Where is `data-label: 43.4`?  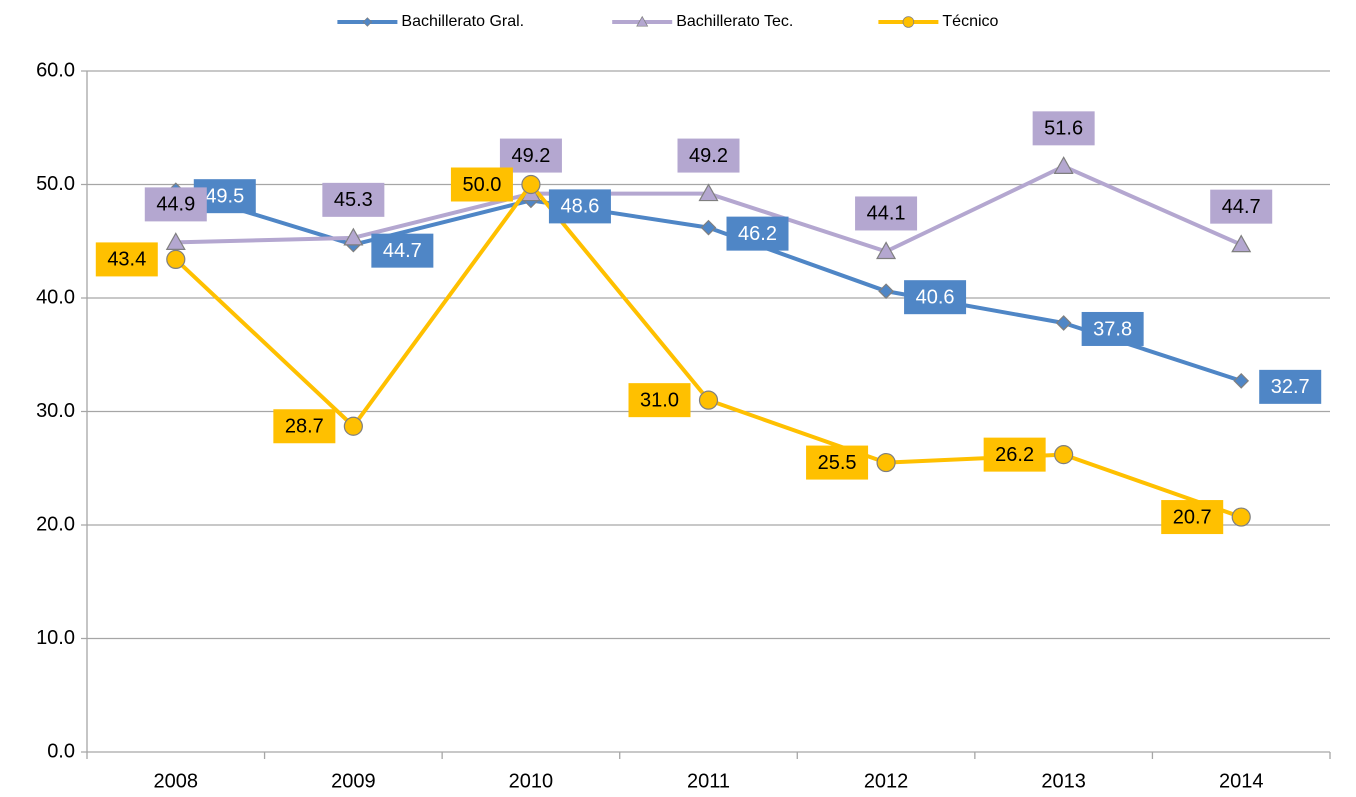
data-label: 43.4 is located at coordinates (126, 260).